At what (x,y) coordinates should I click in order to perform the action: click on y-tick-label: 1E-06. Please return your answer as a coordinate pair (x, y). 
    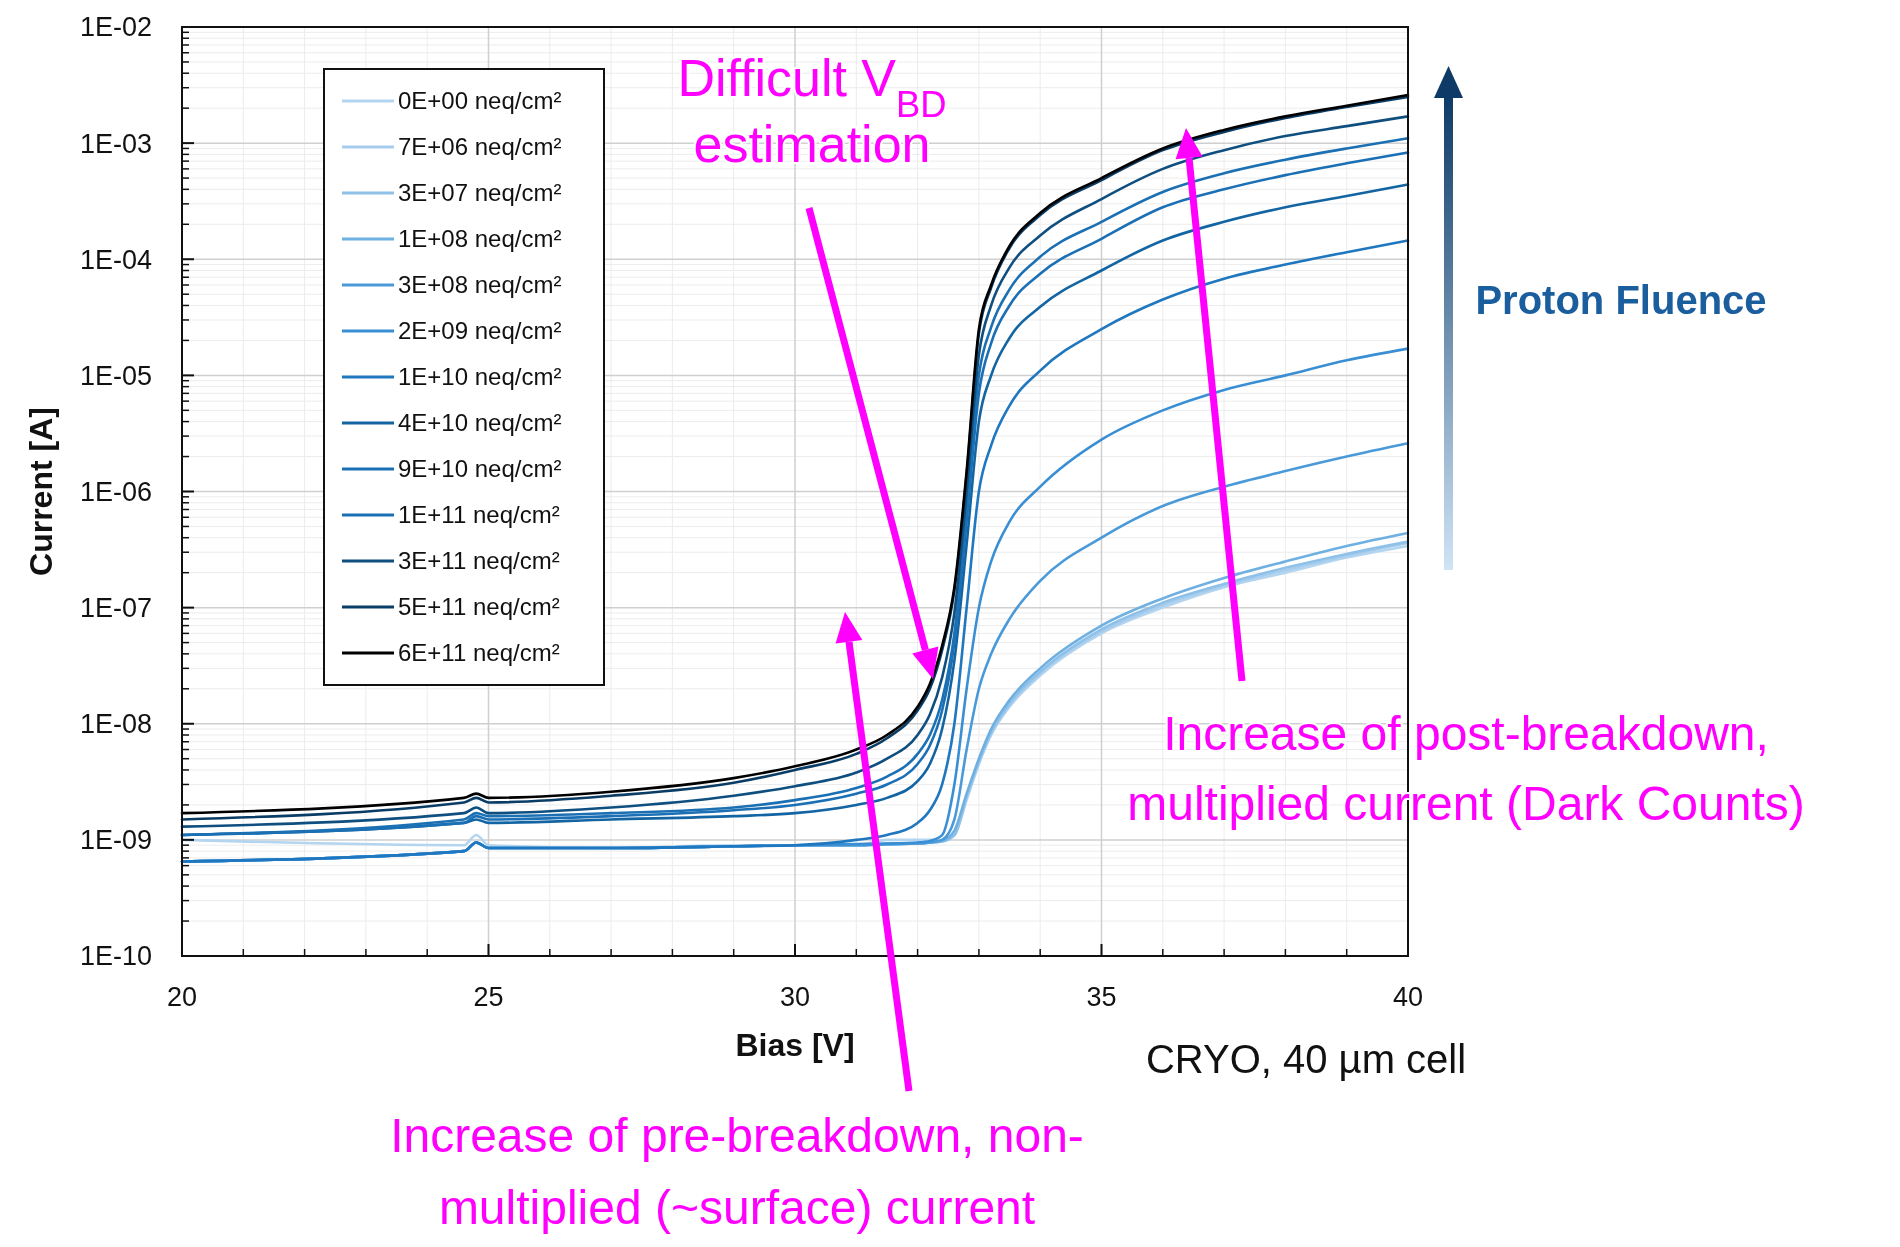
    Looking at the image, I should click on (115, 491).